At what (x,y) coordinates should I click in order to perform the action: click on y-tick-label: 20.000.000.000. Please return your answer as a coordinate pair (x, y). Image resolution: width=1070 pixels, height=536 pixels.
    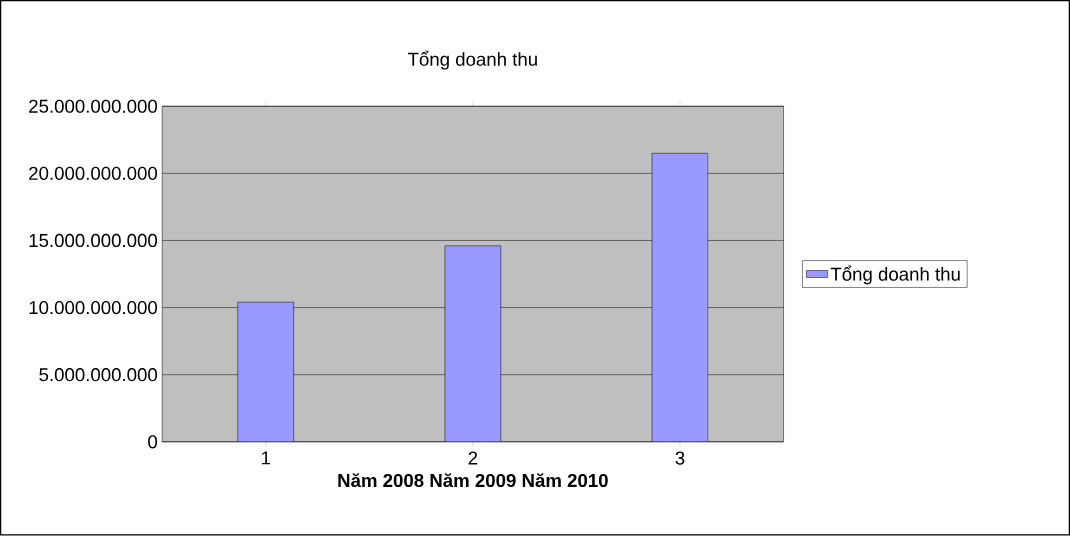
    Looking at the image, I should click on (93, 173).